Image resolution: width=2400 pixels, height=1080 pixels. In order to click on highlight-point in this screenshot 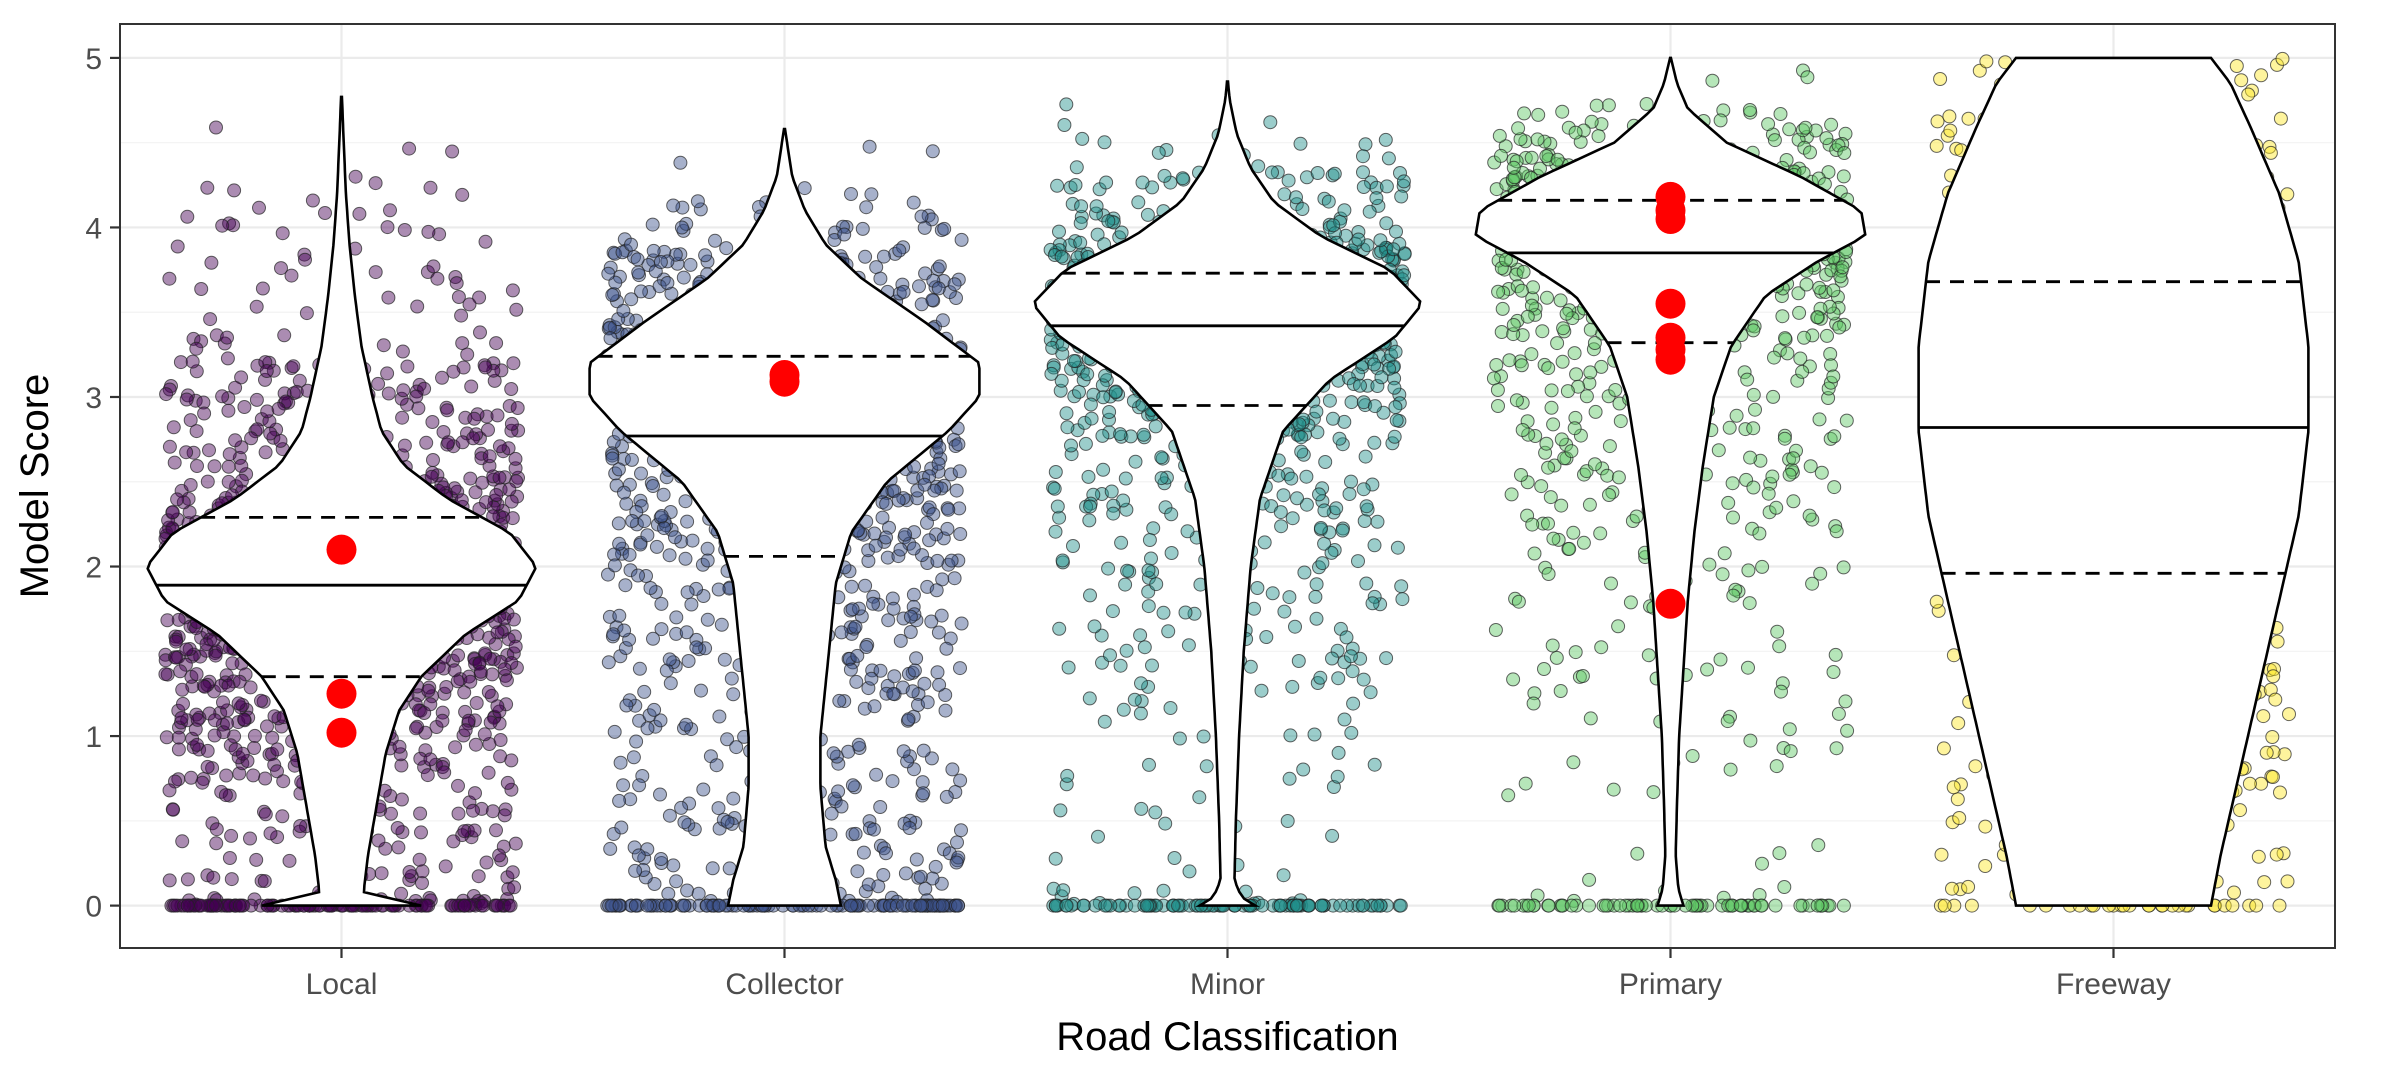, I will do `click(784, 381)`.